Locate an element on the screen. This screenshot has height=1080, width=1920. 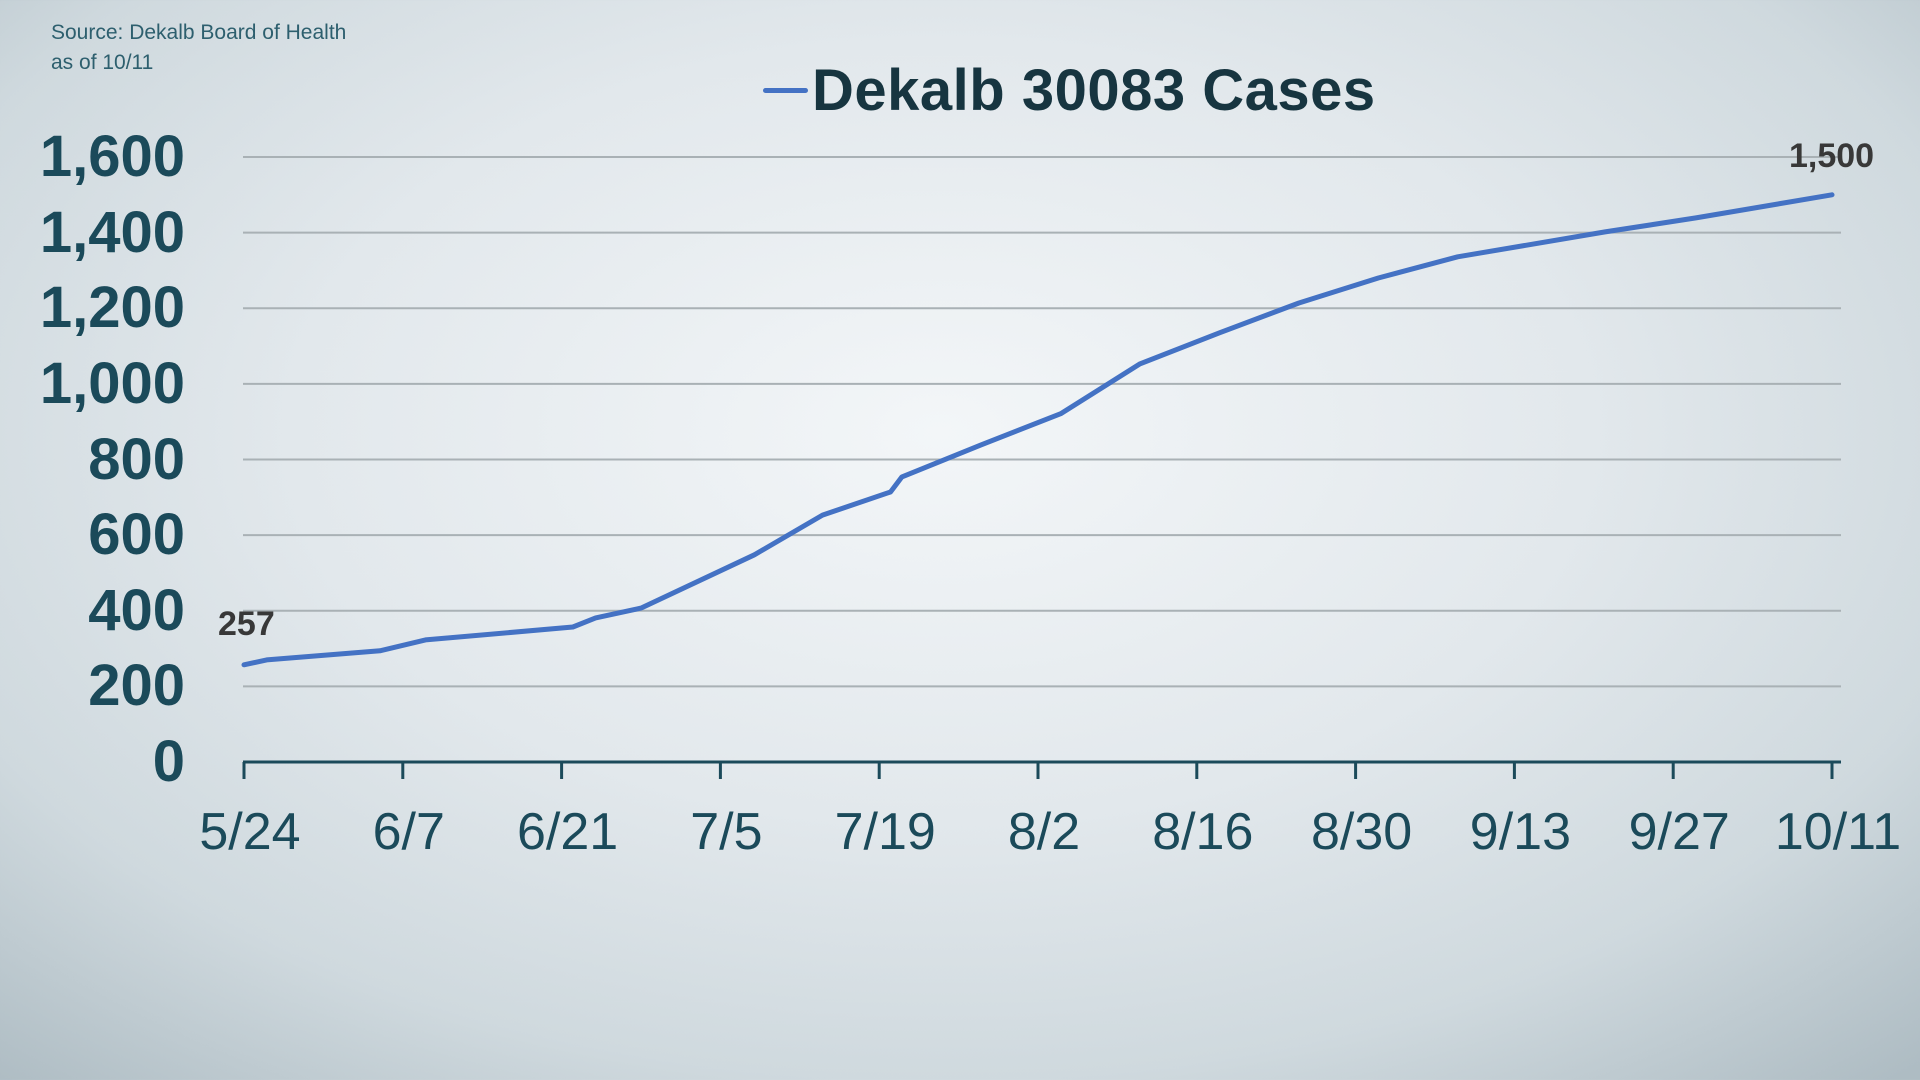
y-tick-label: 200 is located at coordinates (136, 686).